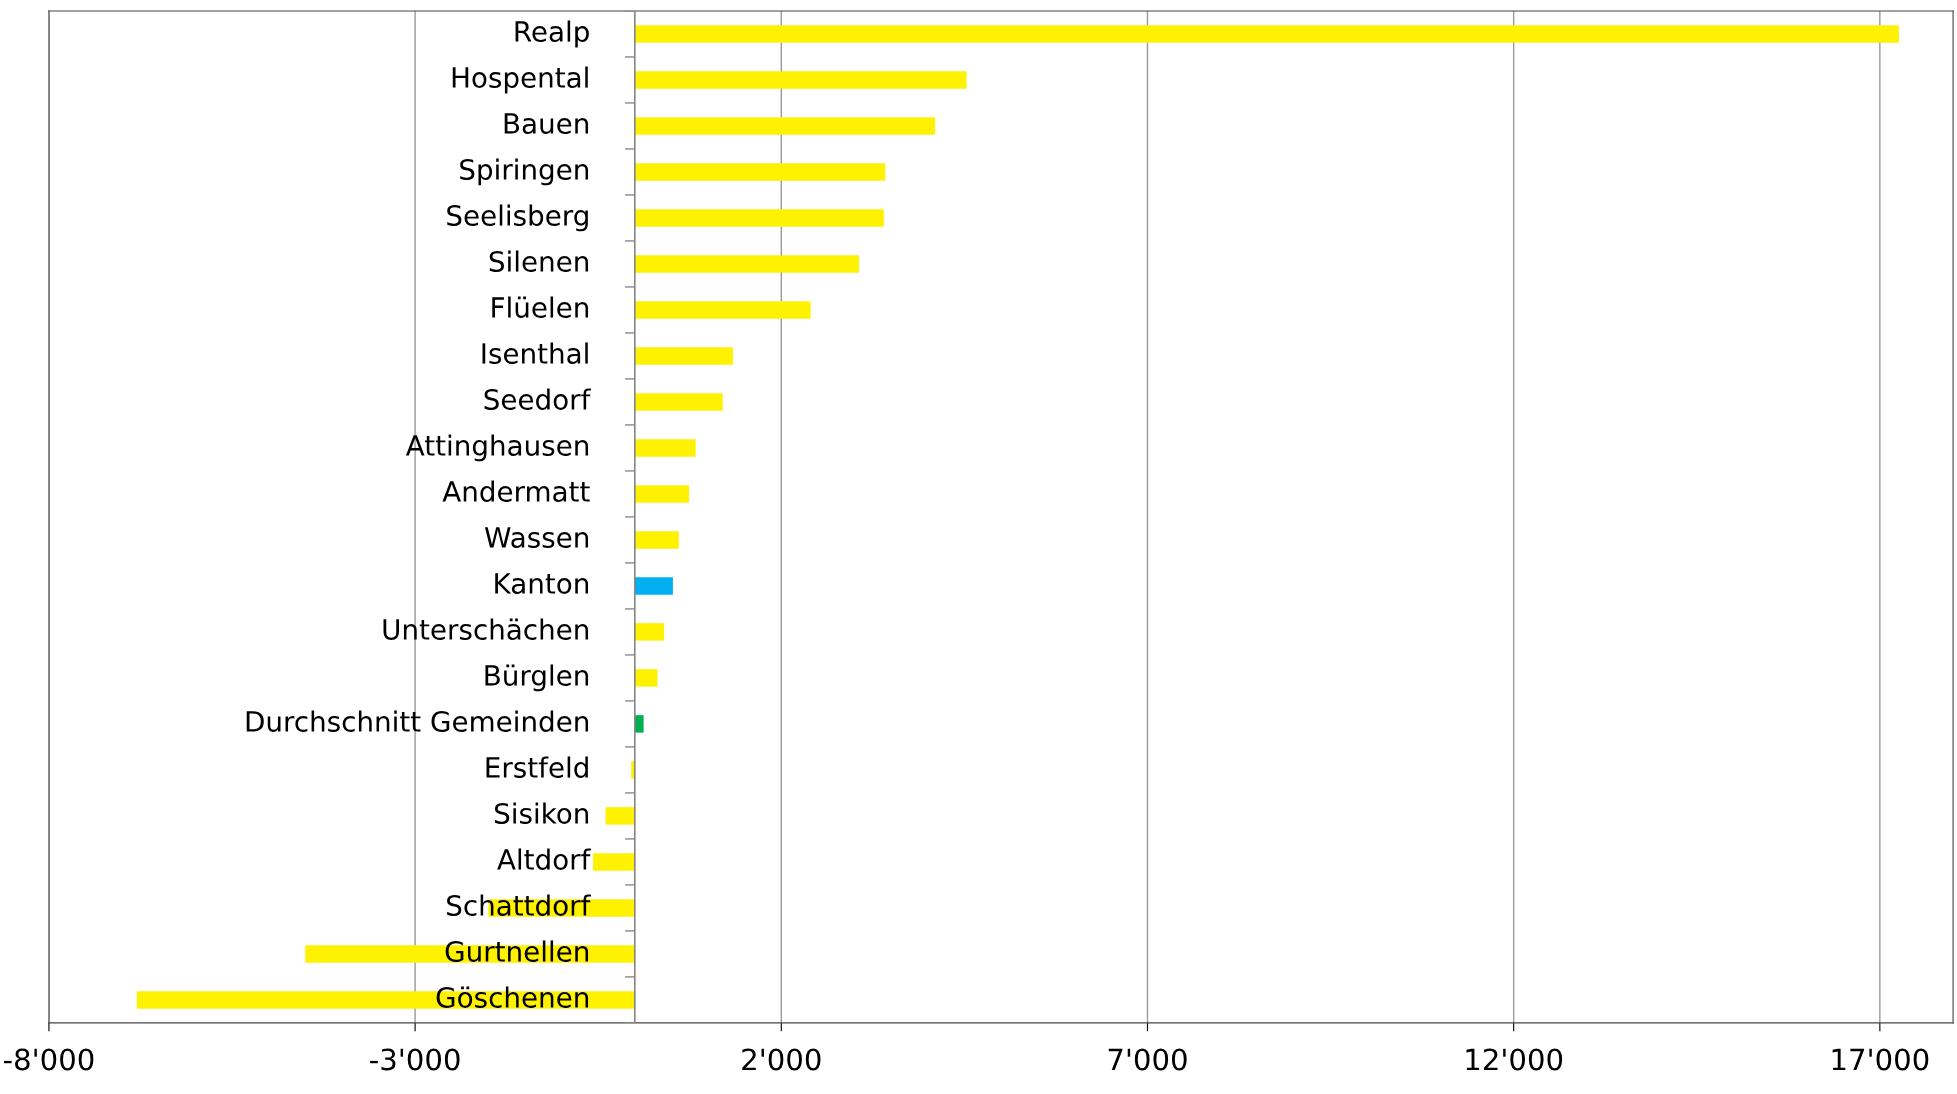  Describe the element at coordinates (517, 951) in the screenshot. I see `y-tick-label: Gurtnellen` at that location.